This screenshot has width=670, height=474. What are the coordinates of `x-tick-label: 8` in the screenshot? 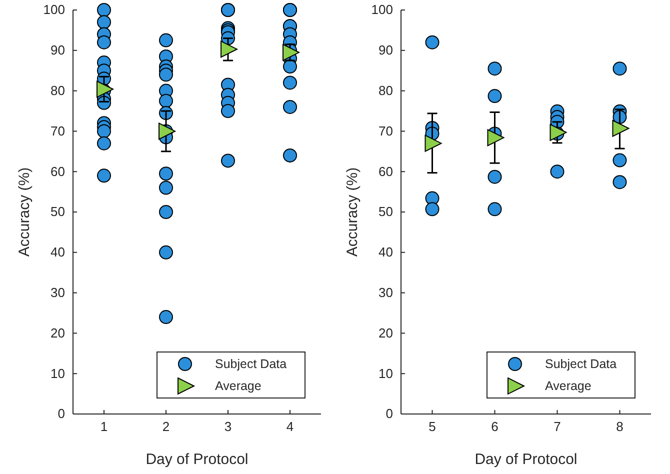 It's located at (620, 426).